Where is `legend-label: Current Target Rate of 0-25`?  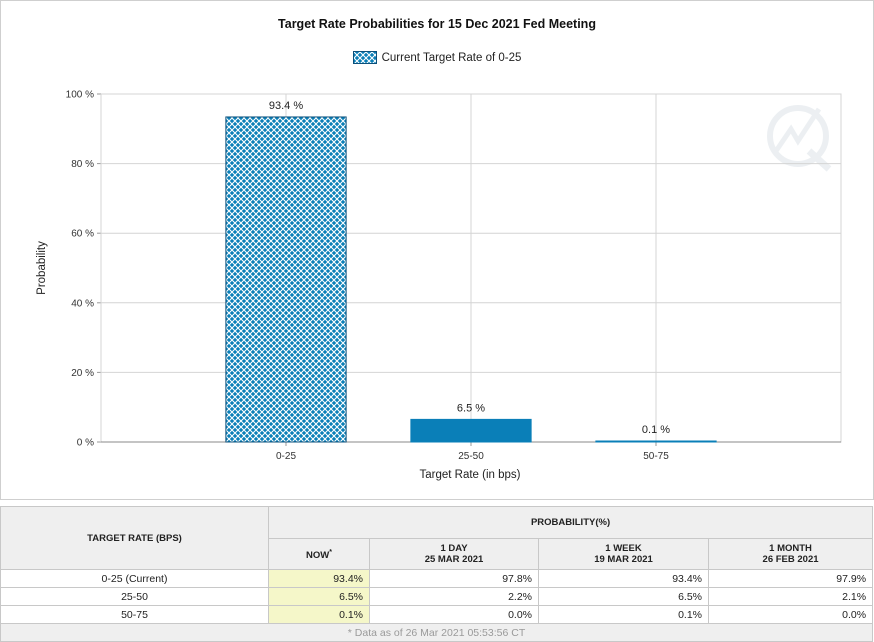 legend-label: Current Target Rate of 0-25 is located at coordinates (451, 57).